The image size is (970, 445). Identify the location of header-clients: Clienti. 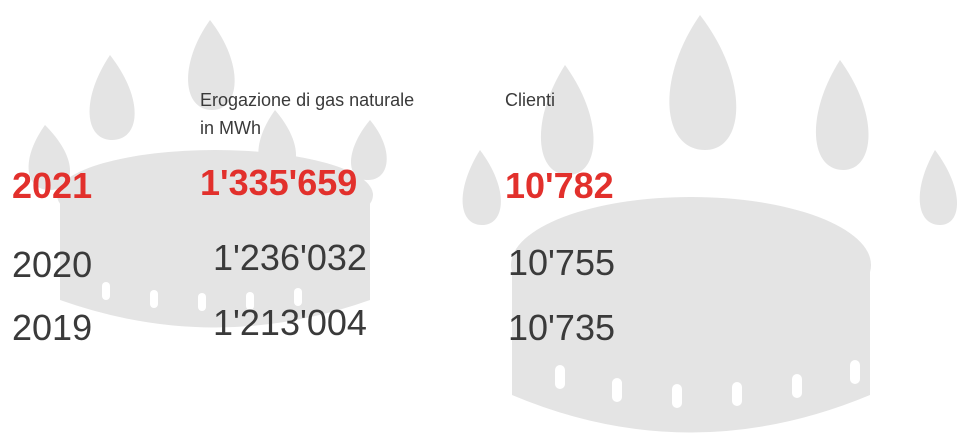
(530, 100).